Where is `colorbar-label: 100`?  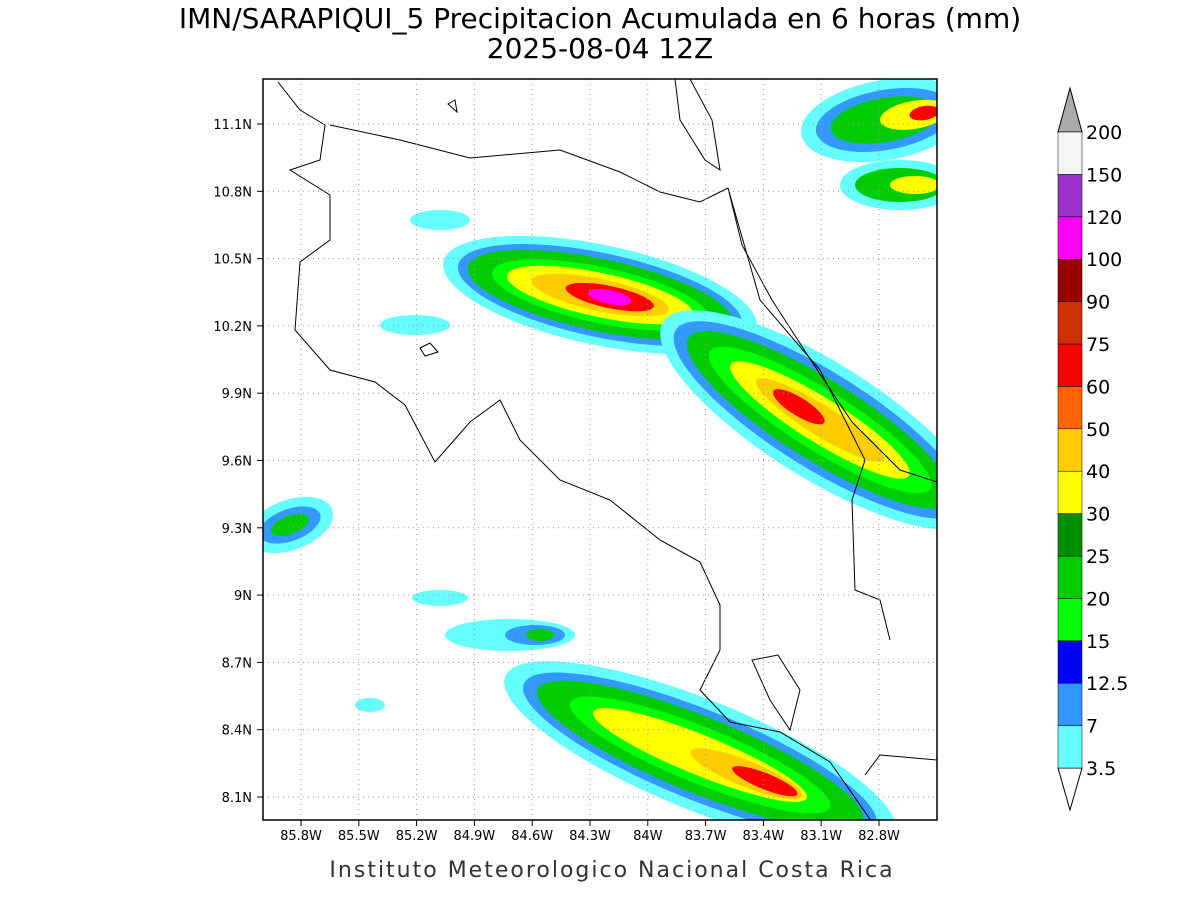
colorbar-label: 100 is located at coordinates (1104, 260).